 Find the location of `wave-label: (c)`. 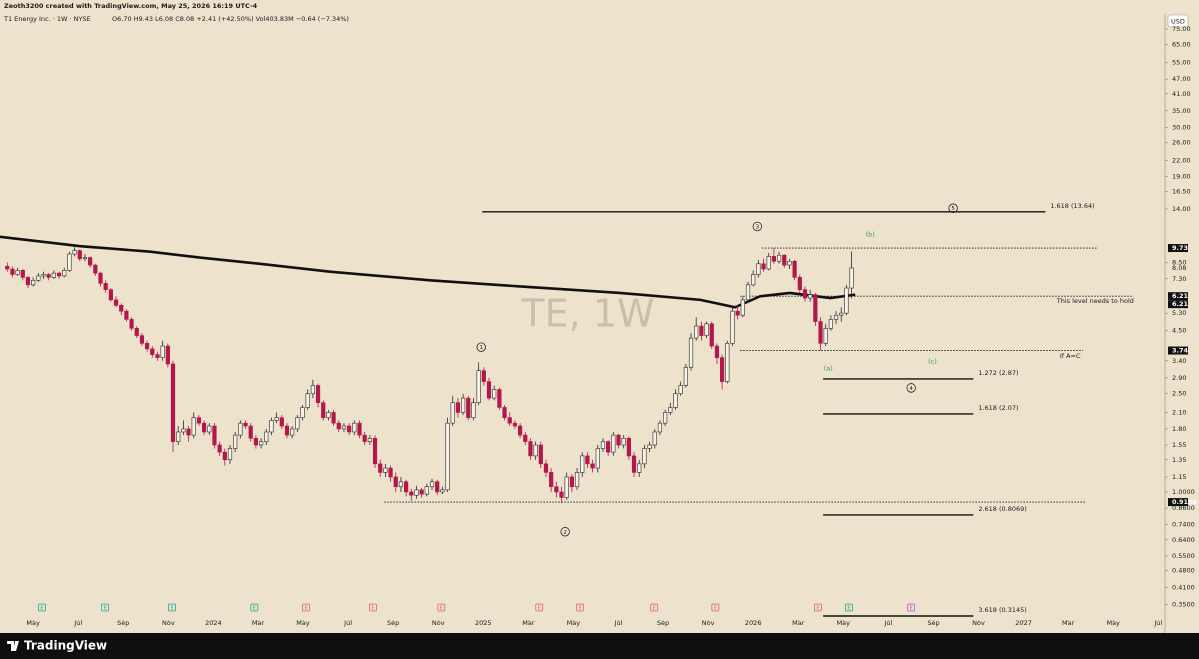

wave-label: (c) is located at coordinates (932, 362).